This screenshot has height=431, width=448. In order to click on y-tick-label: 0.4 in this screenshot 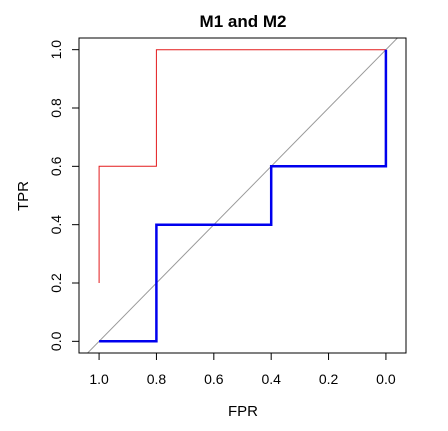, I will do `click(56, 225)`.